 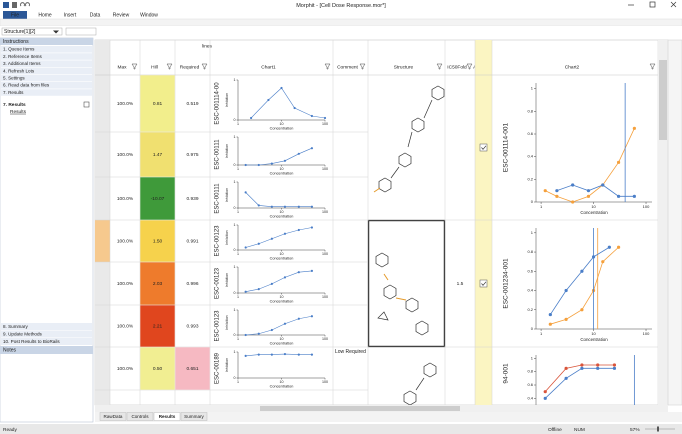 I want to click on results-link: Results, so click(x=18, y=112).